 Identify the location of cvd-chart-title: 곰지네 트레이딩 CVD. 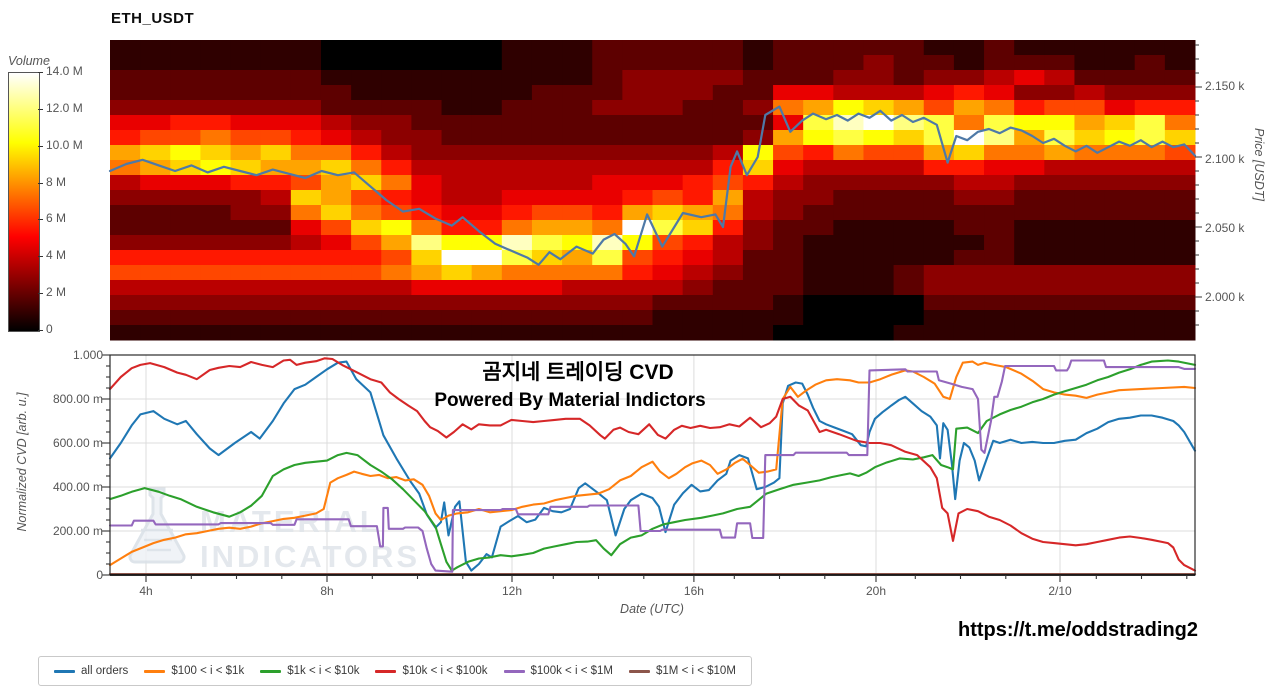
(578, 372).